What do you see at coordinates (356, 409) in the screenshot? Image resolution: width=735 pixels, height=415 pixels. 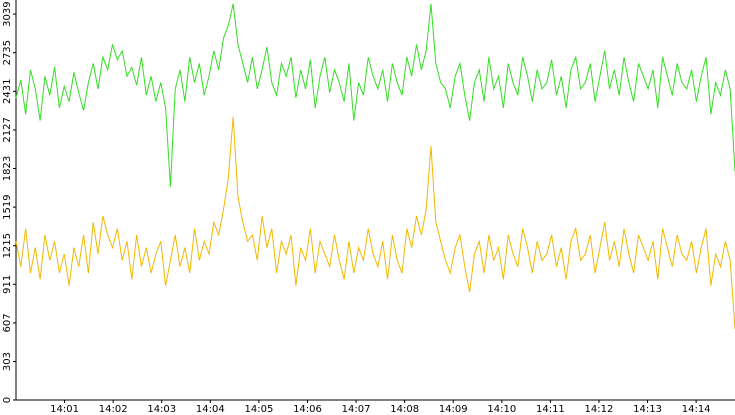 I see `x-tick-label: 14:07` at bounding box center [356, 409].